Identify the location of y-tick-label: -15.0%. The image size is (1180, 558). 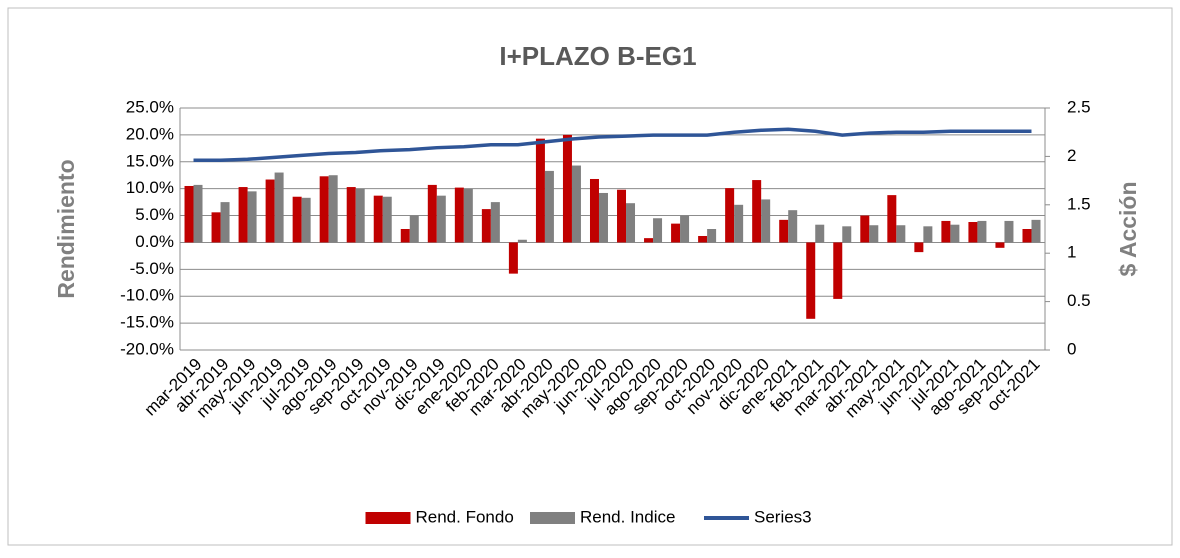
(147, 322).